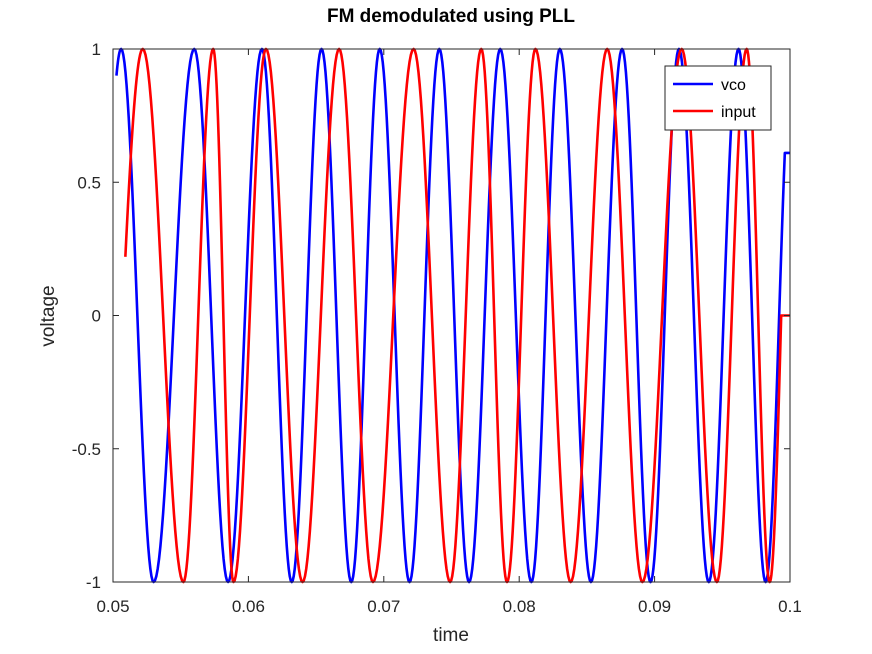  Describe the element at coordinates (383, 606) in the screenshot. I see `x-tick-label: 0.07` at that location.